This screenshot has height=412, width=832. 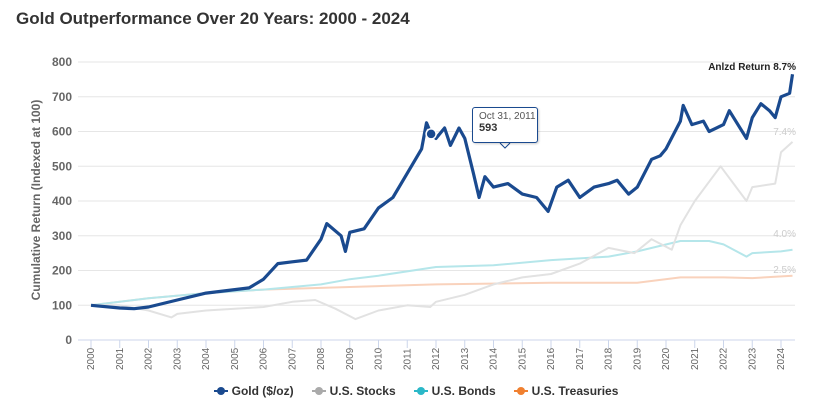 I want to click on x-tick-label: 2012, so click(x=436, y=358).